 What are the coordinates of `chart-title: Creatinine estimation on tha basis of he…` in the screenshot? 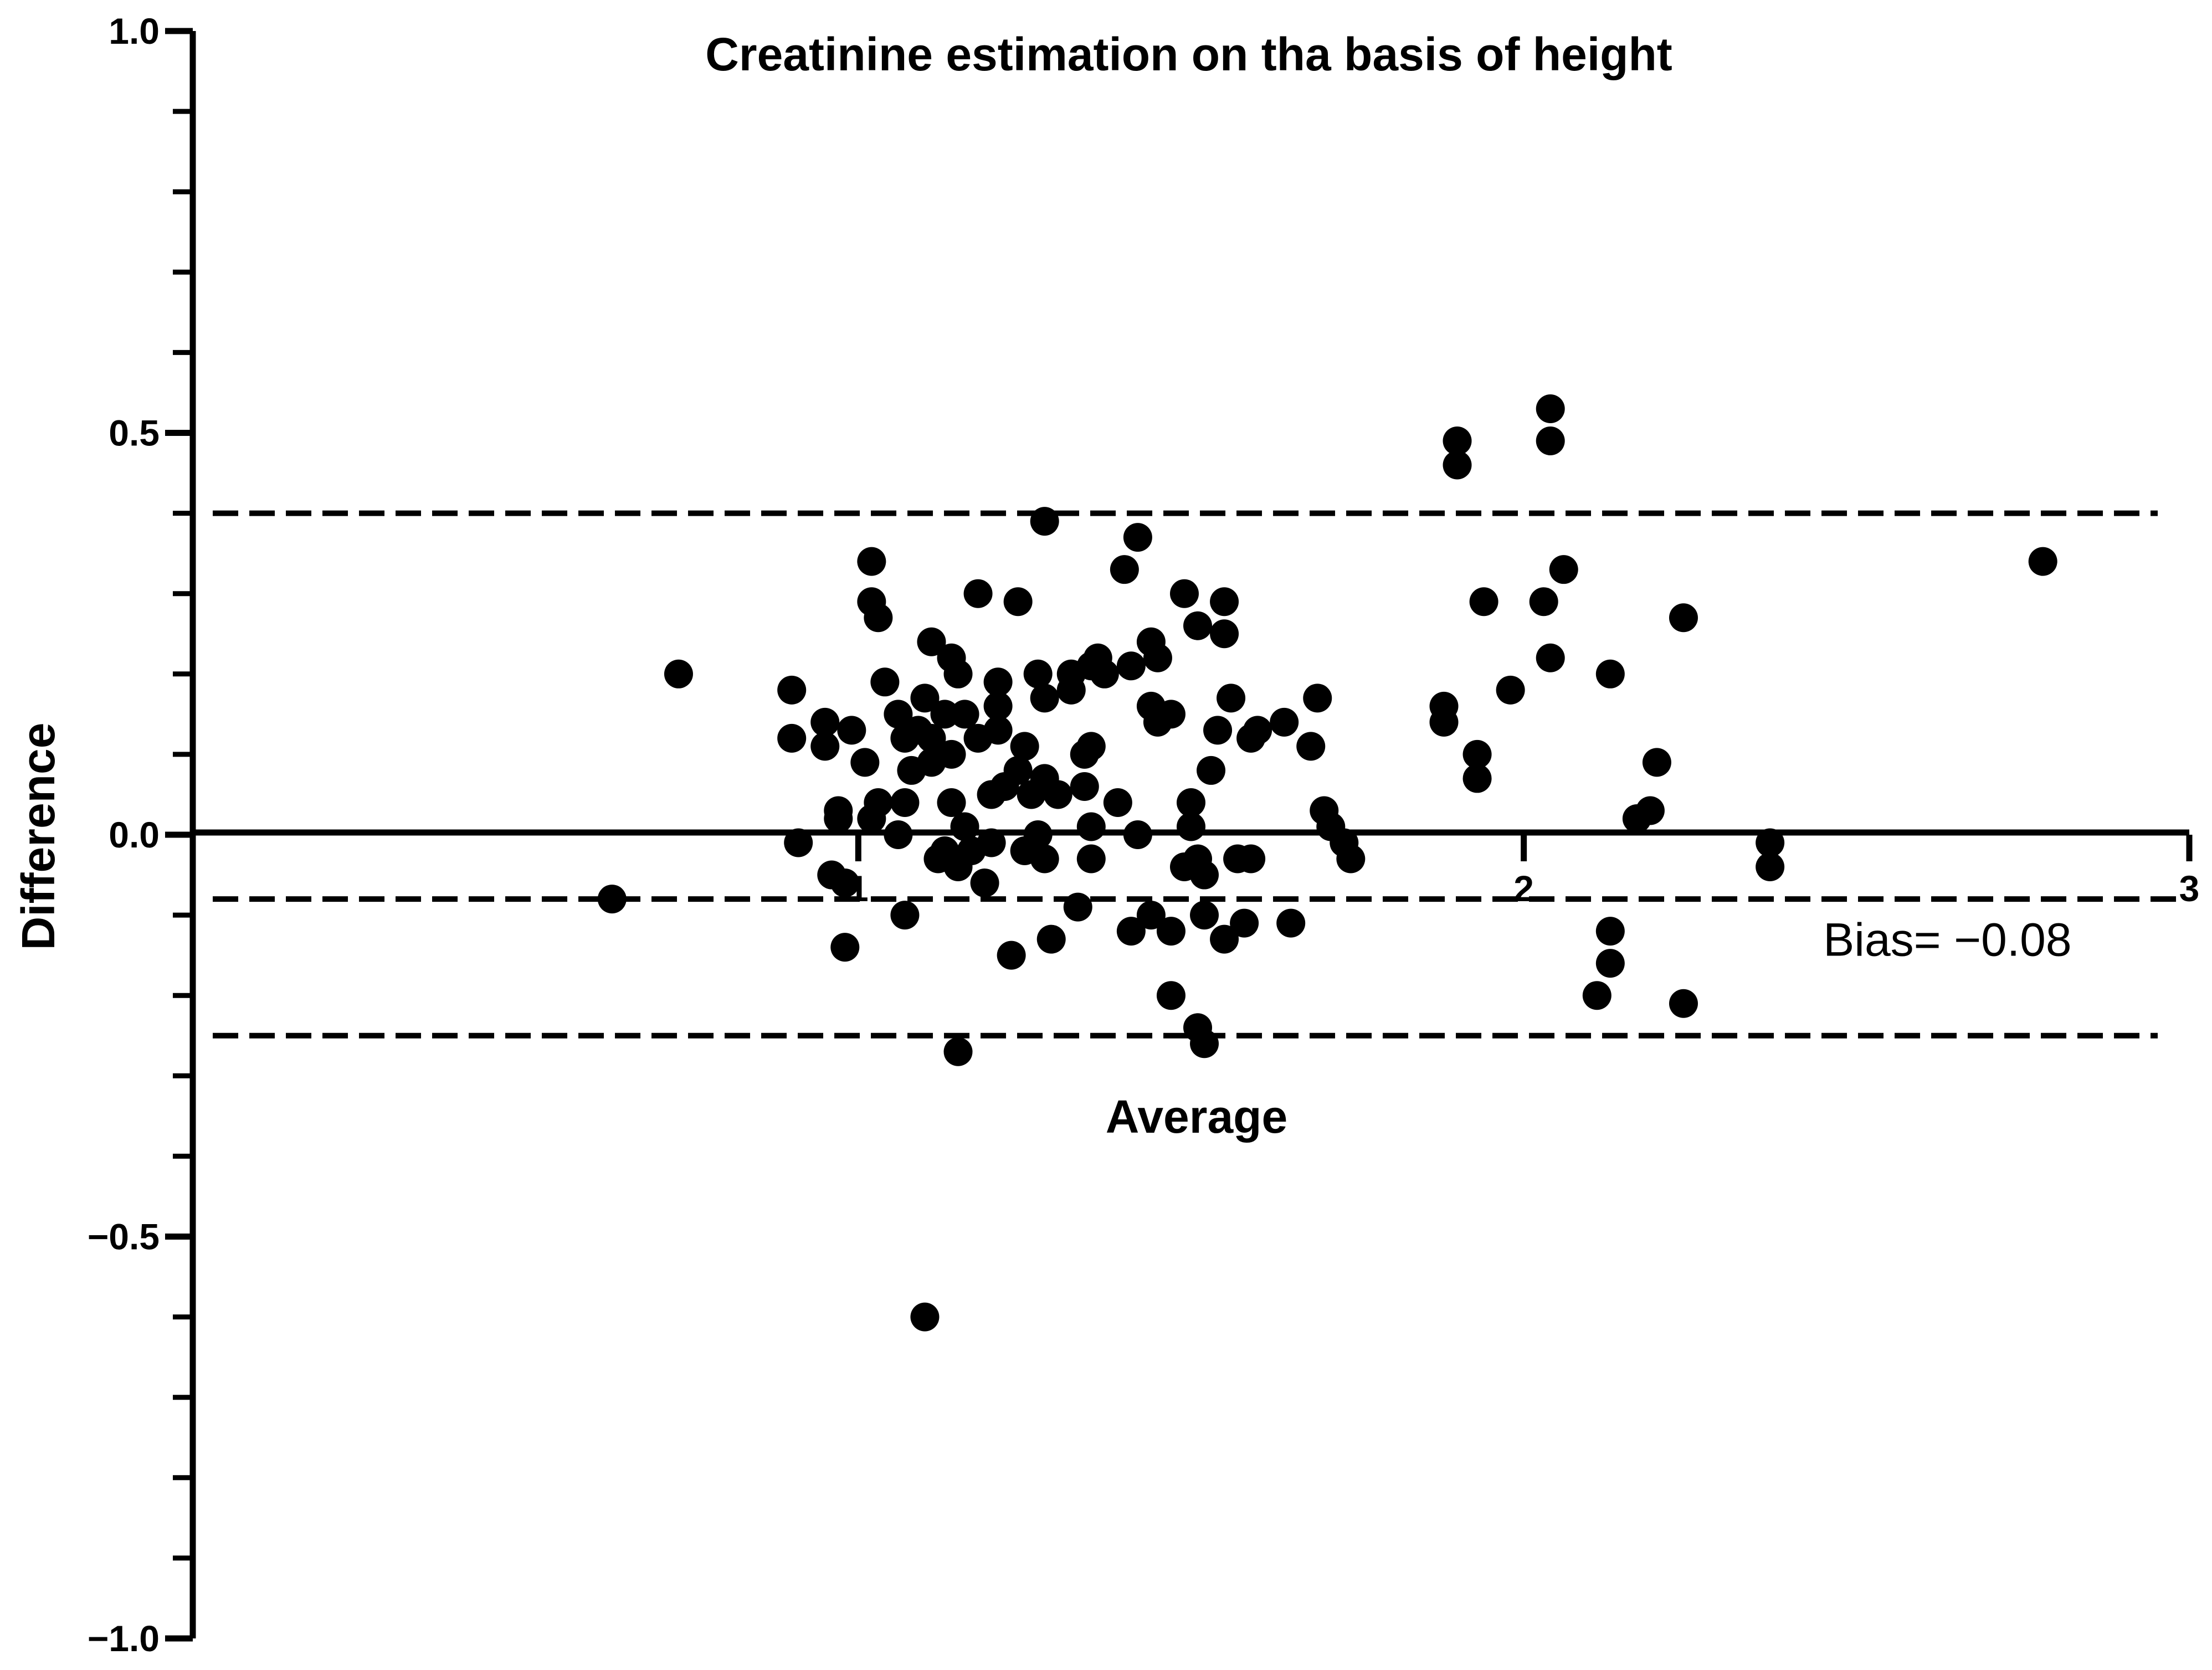 It's located at (1188, 54).